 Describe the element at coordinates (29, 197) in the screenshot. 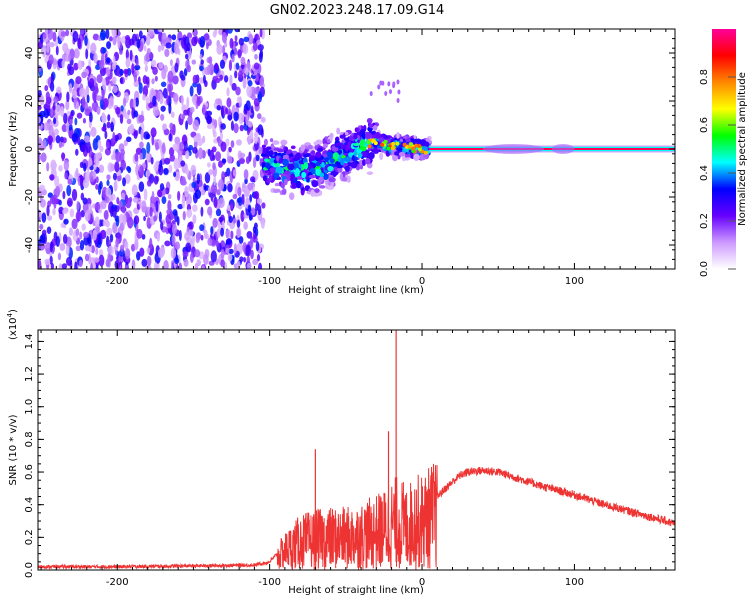

I see `y-tick-label: -20` at that location.